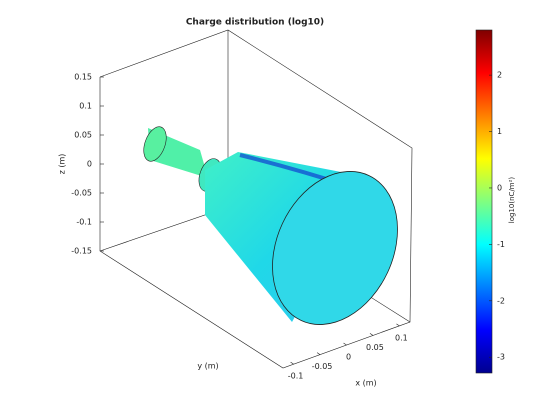  What do you see at coordinates (512, 200) in the screenshot?
I see `colorbar-label: log10(nC/m²)` at bounding box center [512, 200].